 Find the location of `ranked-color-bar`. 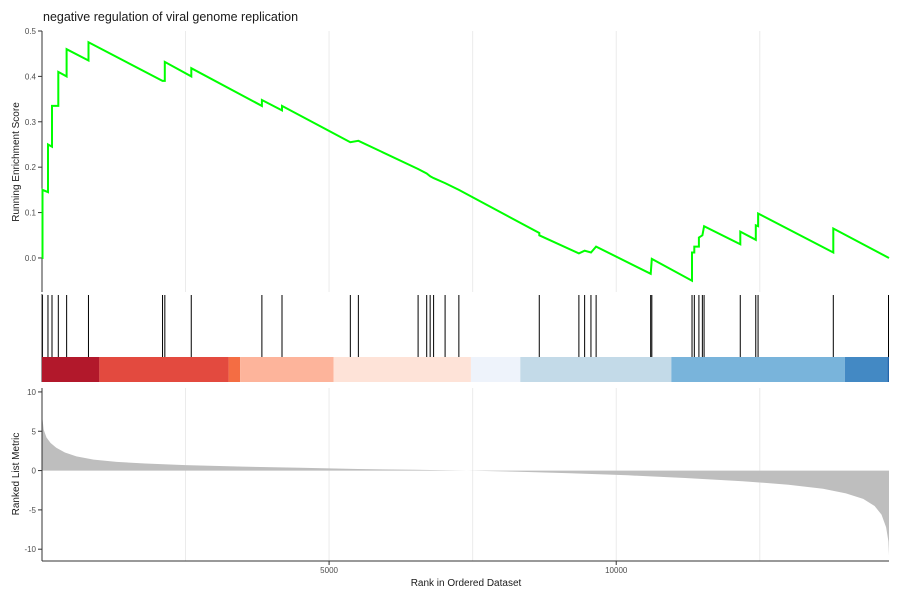

ranked-color-bar is located at coordinates (465, 369).